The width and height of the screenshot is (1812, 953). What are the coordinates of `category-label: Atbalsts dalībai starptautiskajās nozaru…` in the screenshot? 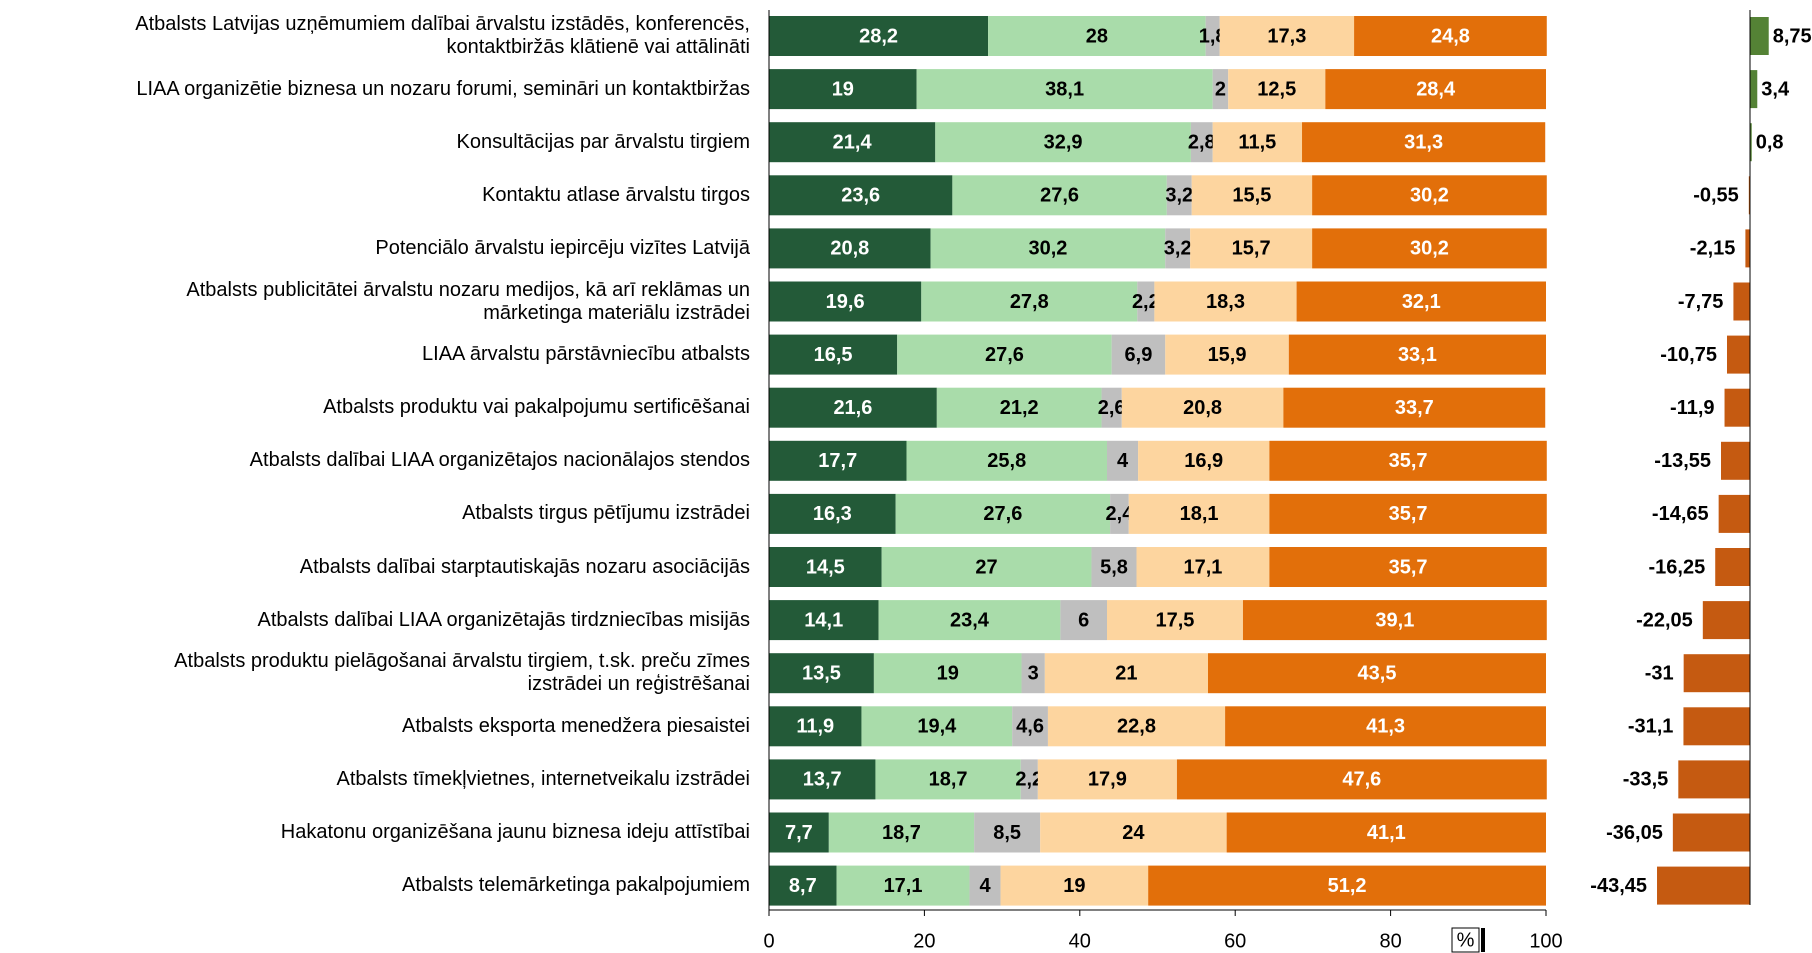 It's located at (524, 566).